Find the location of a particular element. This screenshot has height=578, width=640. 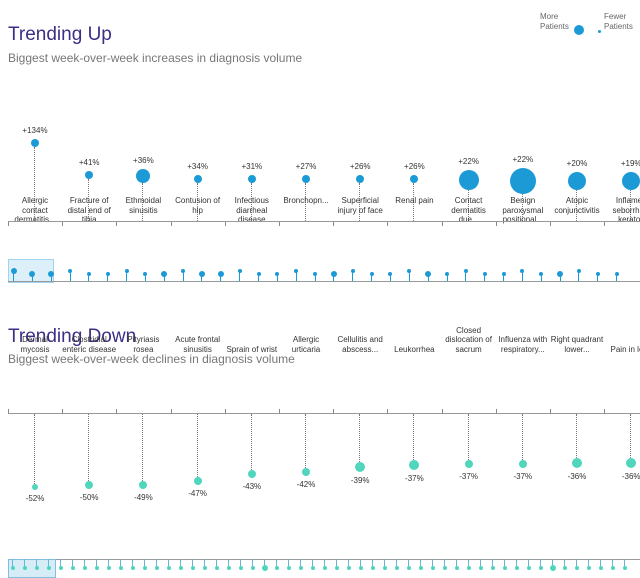

trending-down-item: Clostridial enteric disease -50% is located at coordinates (89, 260).